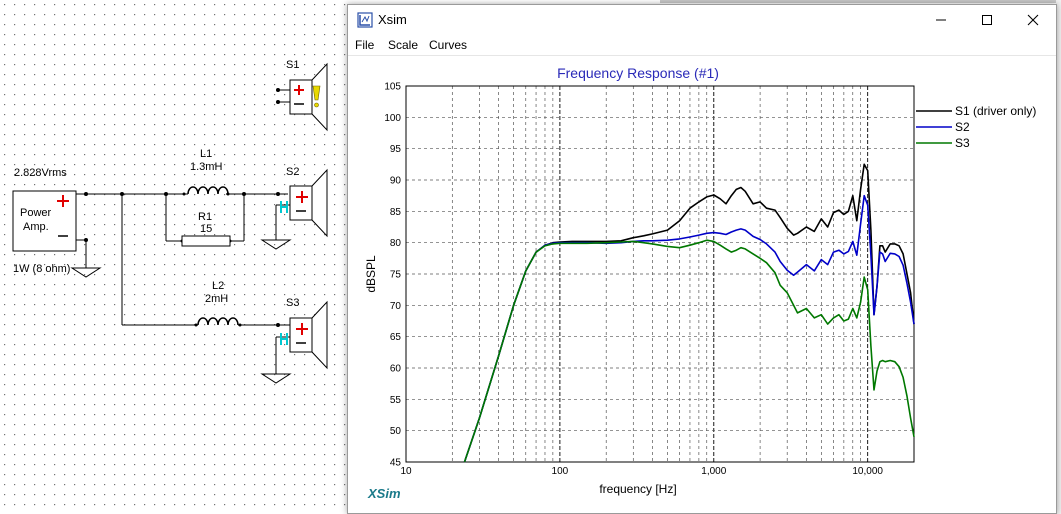  What do you see at coordinates (396, 275) in the screenshot?
I see `y-tick-label: 75` at bounding box center [396, 275].